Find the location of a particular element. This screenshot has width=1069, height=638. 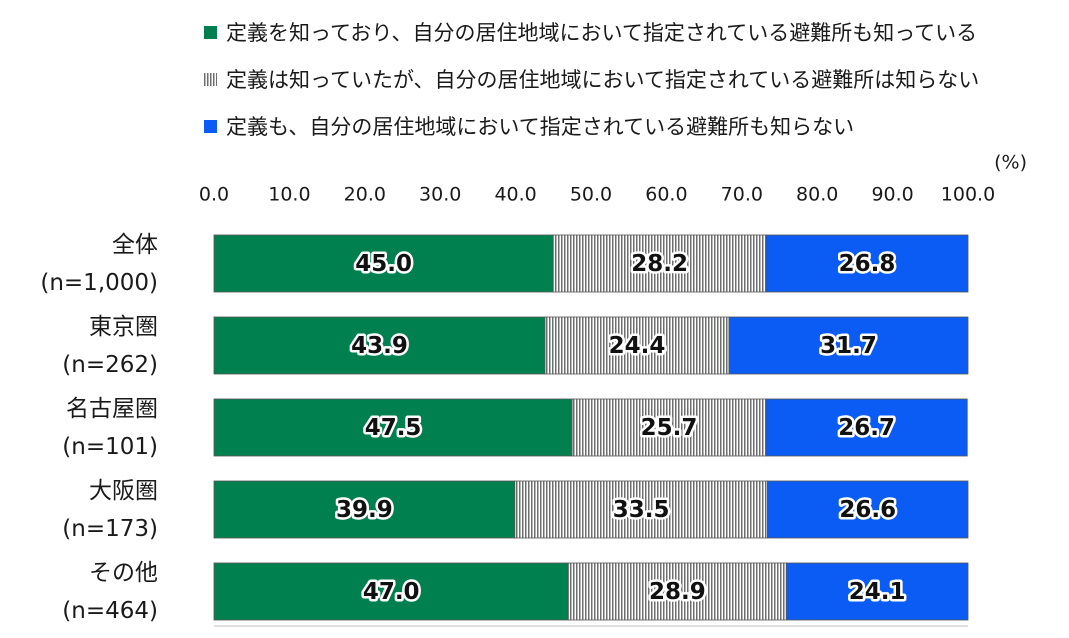

category-n: (n=464) is located at coordinates (110, 611).